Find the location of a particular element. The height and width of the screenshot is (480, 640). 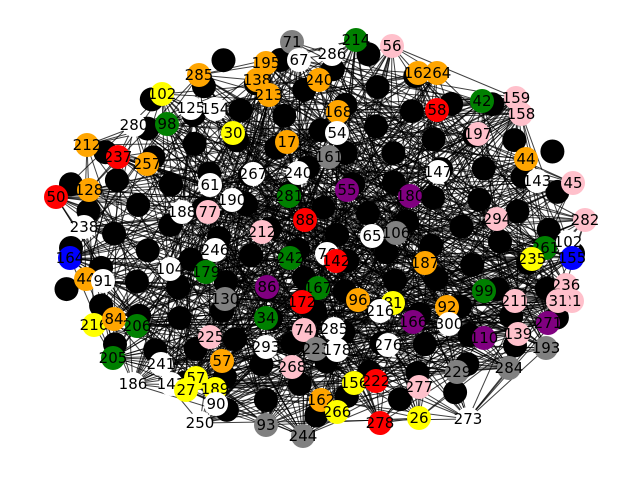

node-label: 186 is located at coordinates (133, 384).